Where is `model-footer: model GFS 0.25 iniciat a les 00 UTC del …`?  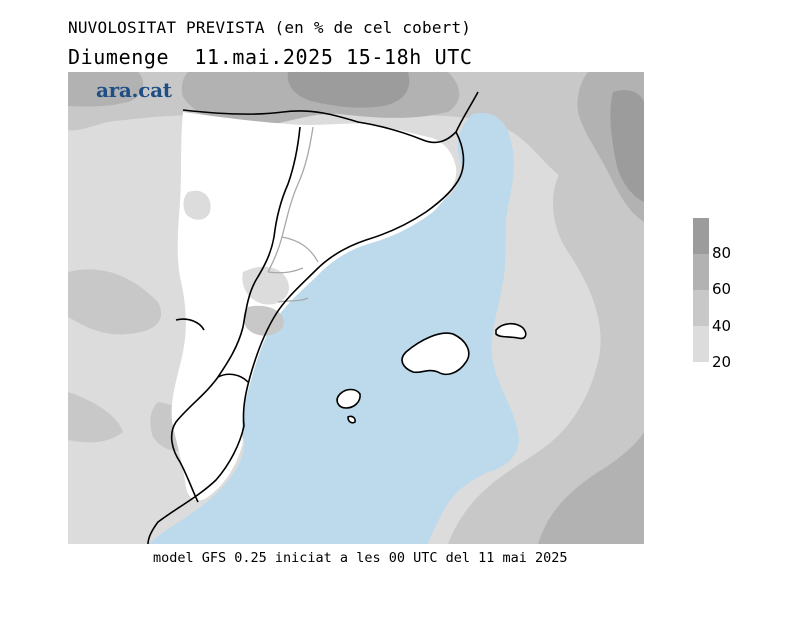 model-footer: model GFS 0.25 iniciat a les 00 UTC del … is located at coordinates (360, 558).